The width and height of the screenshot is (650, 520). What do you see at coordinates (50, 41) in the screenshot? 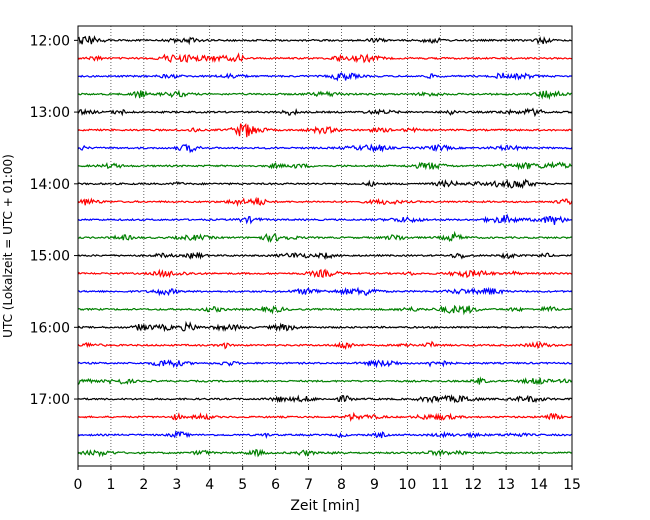
I see `y-tick-label-12:00: 12:00` at bounding box center [50, 41].